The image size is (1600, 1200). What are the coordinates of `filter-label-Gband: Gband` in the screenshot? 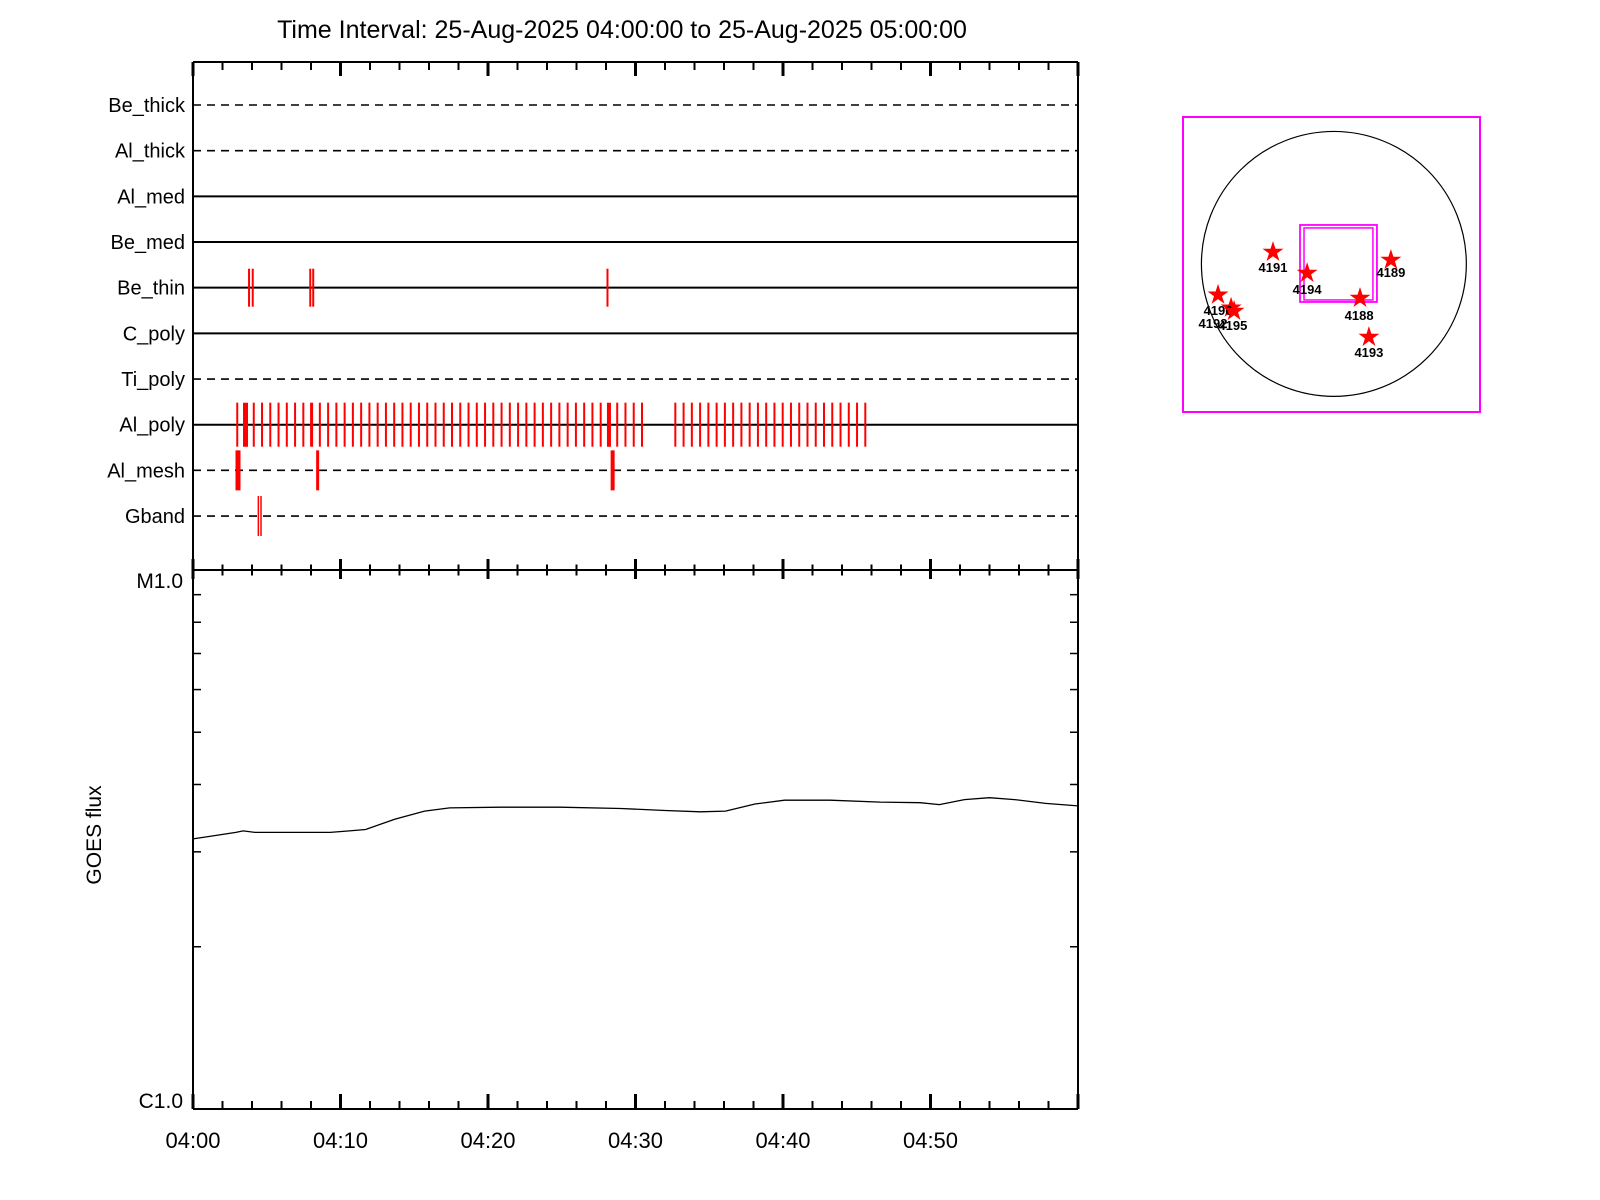 It's located at (155, 517).